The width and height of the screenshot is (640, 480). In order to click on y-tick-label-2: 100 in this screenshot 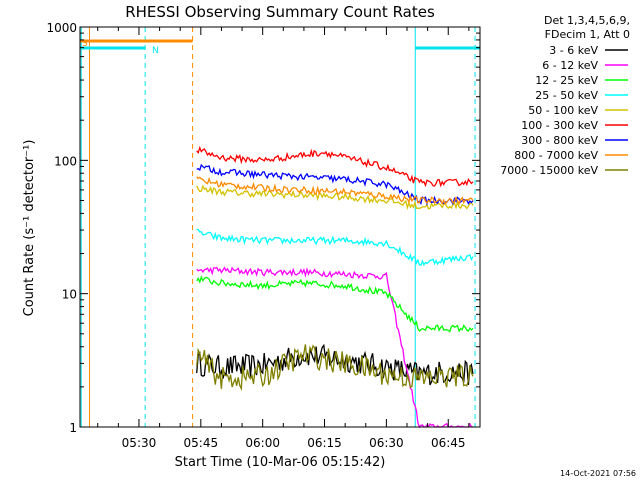, I will do `click(65, 161)`.